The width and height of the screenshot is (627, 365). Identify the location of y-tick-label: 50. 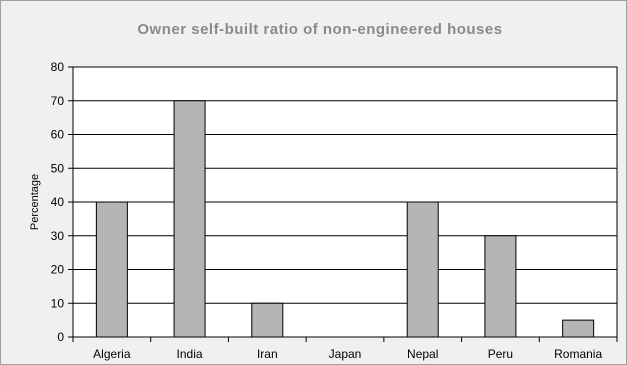
(58, 168).